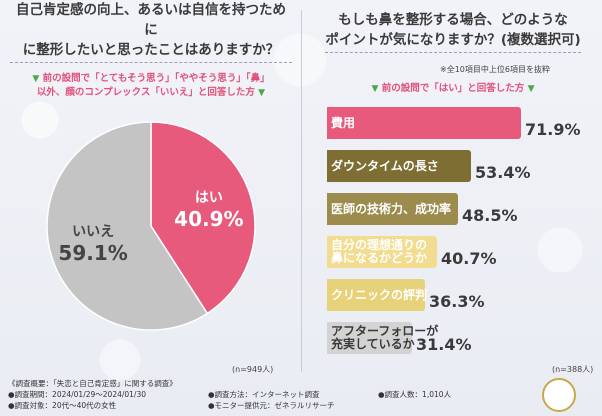  Describe the element at coordinates (253, 369) in the screenshot. I see `left-n-count: (n=949人)` at that location.